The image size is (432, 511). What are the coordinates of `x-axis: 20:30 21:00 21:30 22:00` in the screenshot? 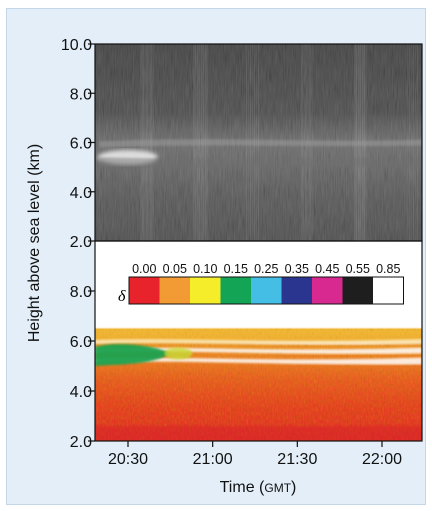 It's located at (255, 454).